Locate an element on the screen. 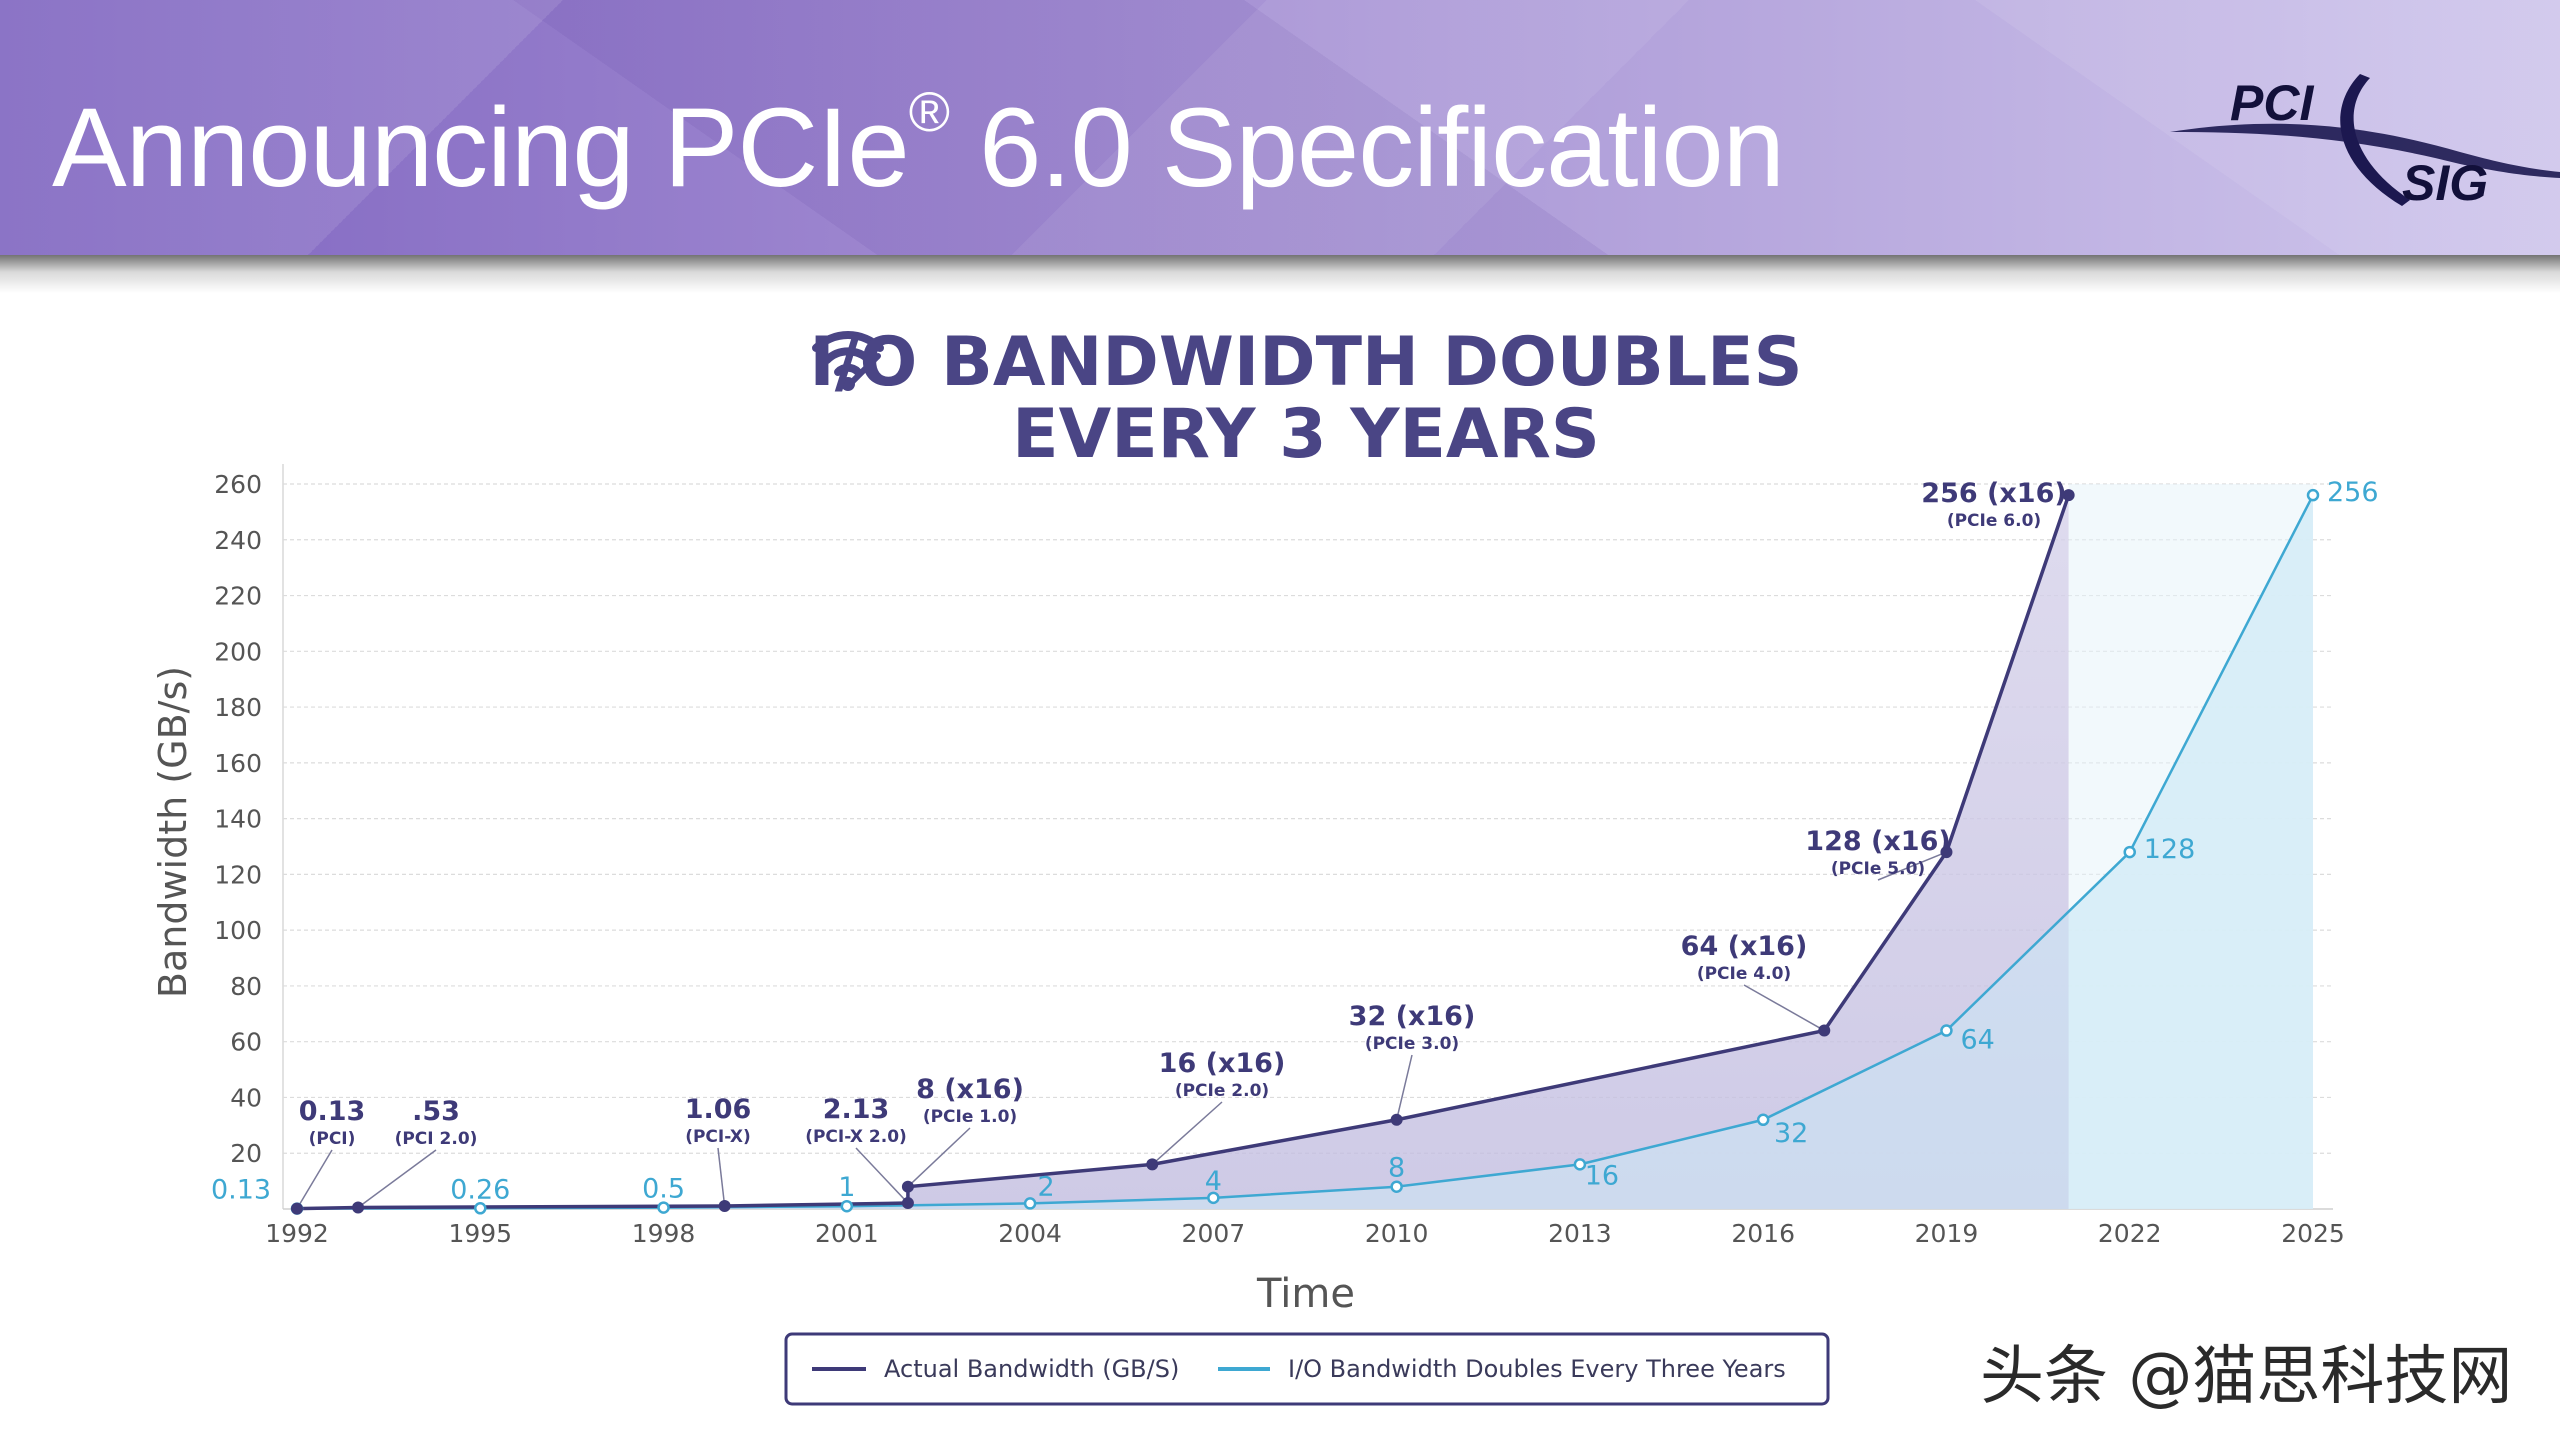 The height and width of the screenshot is (1438, 2560). data-label-actual: 32 (x16) is located at coordinates (1412, 1016).